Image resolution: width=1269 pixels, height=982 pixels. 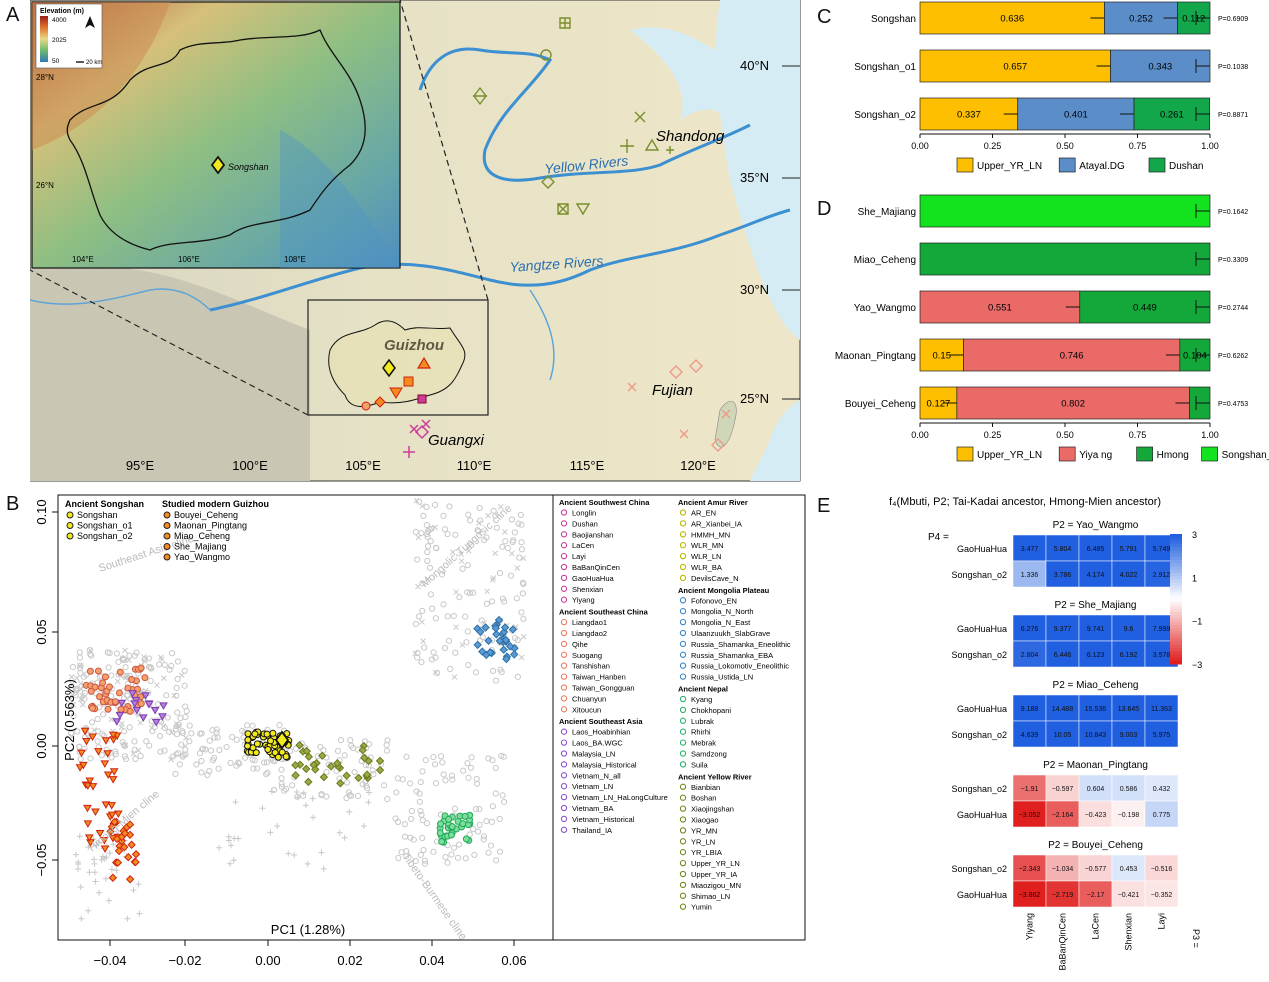 What do you see at coordinates (579, 556) in the screenshot?
I see `pca-legend-item: Layi` at bounding box center [579, 556].